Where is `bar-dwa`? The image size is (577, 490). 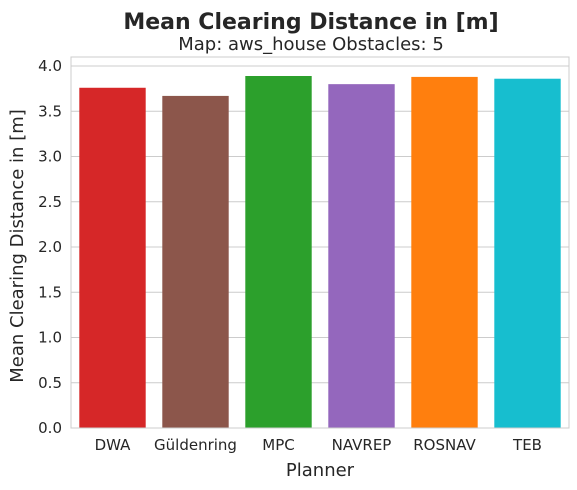 bar-dwa is located at coordinates (112, 257).